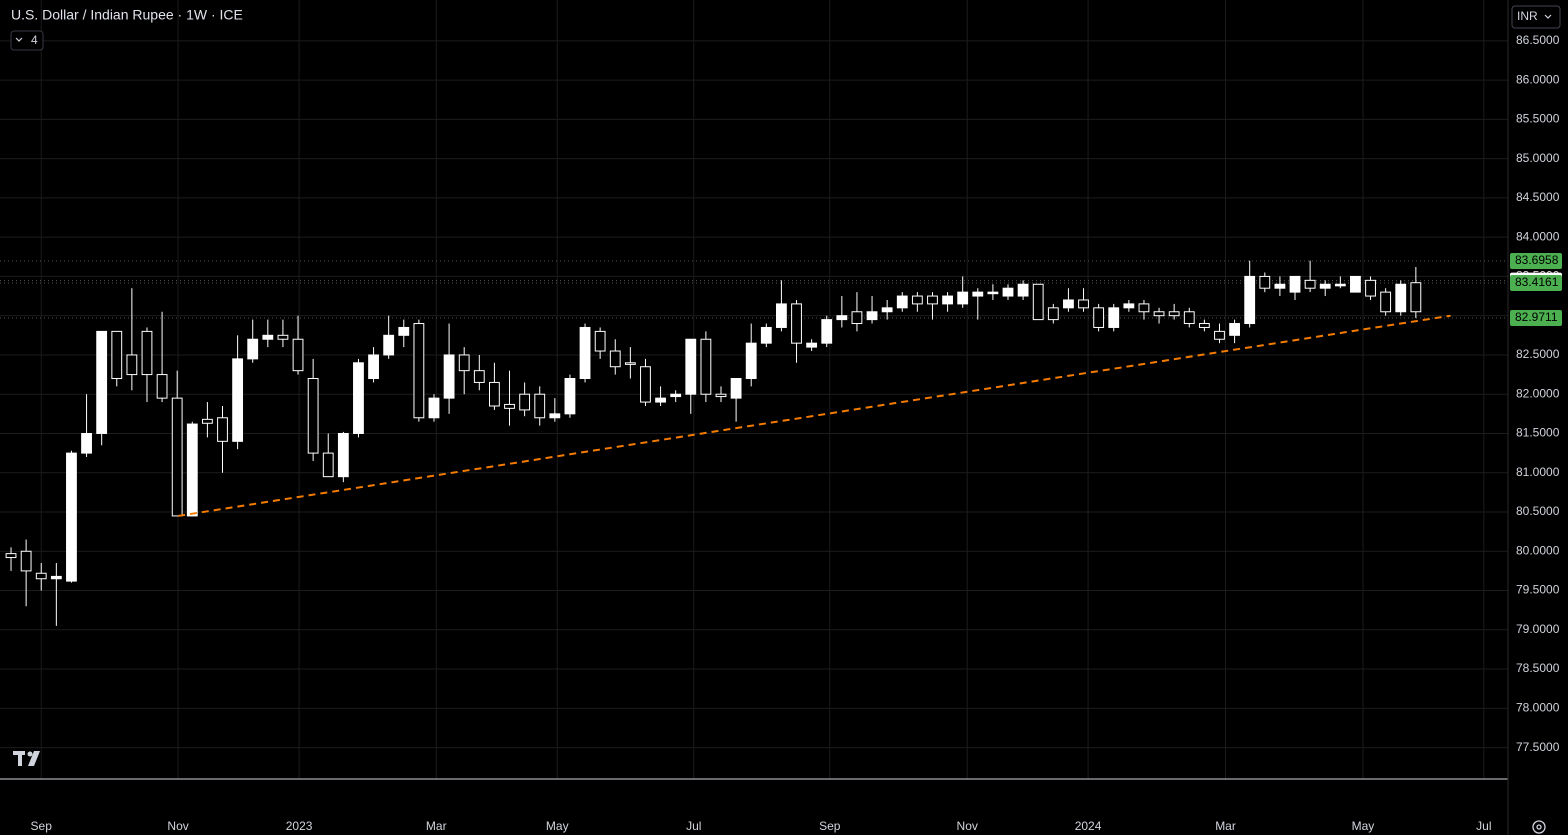  I want to click on y-tick-label: 79.5000, so click(1538, 590).